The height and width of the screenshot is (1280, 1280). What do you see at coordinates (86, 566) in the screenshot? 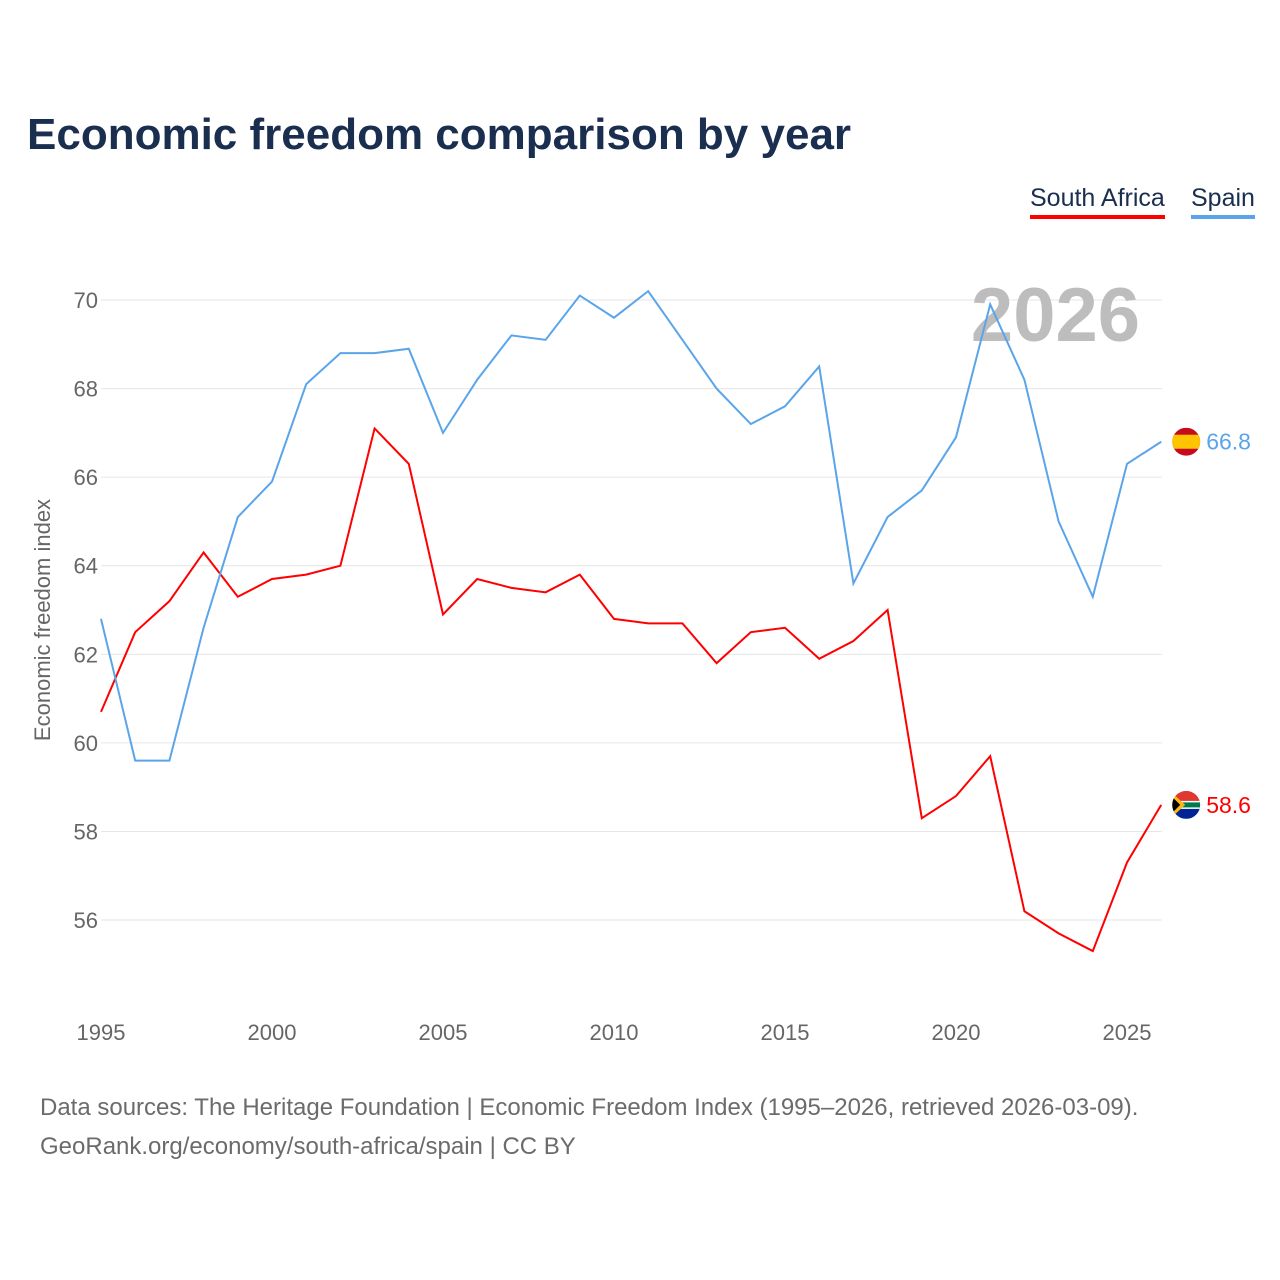
I see `y-tick-label: 64` at bounding box center [86, 566].